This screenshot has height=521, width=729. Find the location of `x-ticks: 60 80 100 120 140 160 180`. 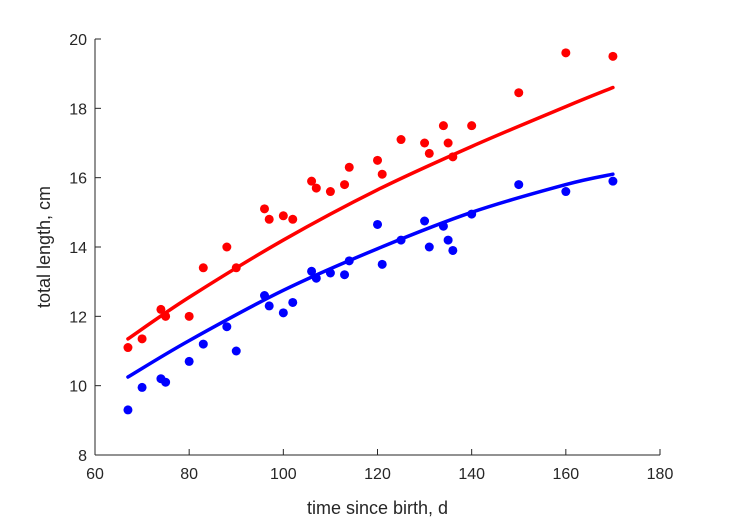

x-ticks: 60 80 100 120 140 160 180 is located at coordinates (379, 466).